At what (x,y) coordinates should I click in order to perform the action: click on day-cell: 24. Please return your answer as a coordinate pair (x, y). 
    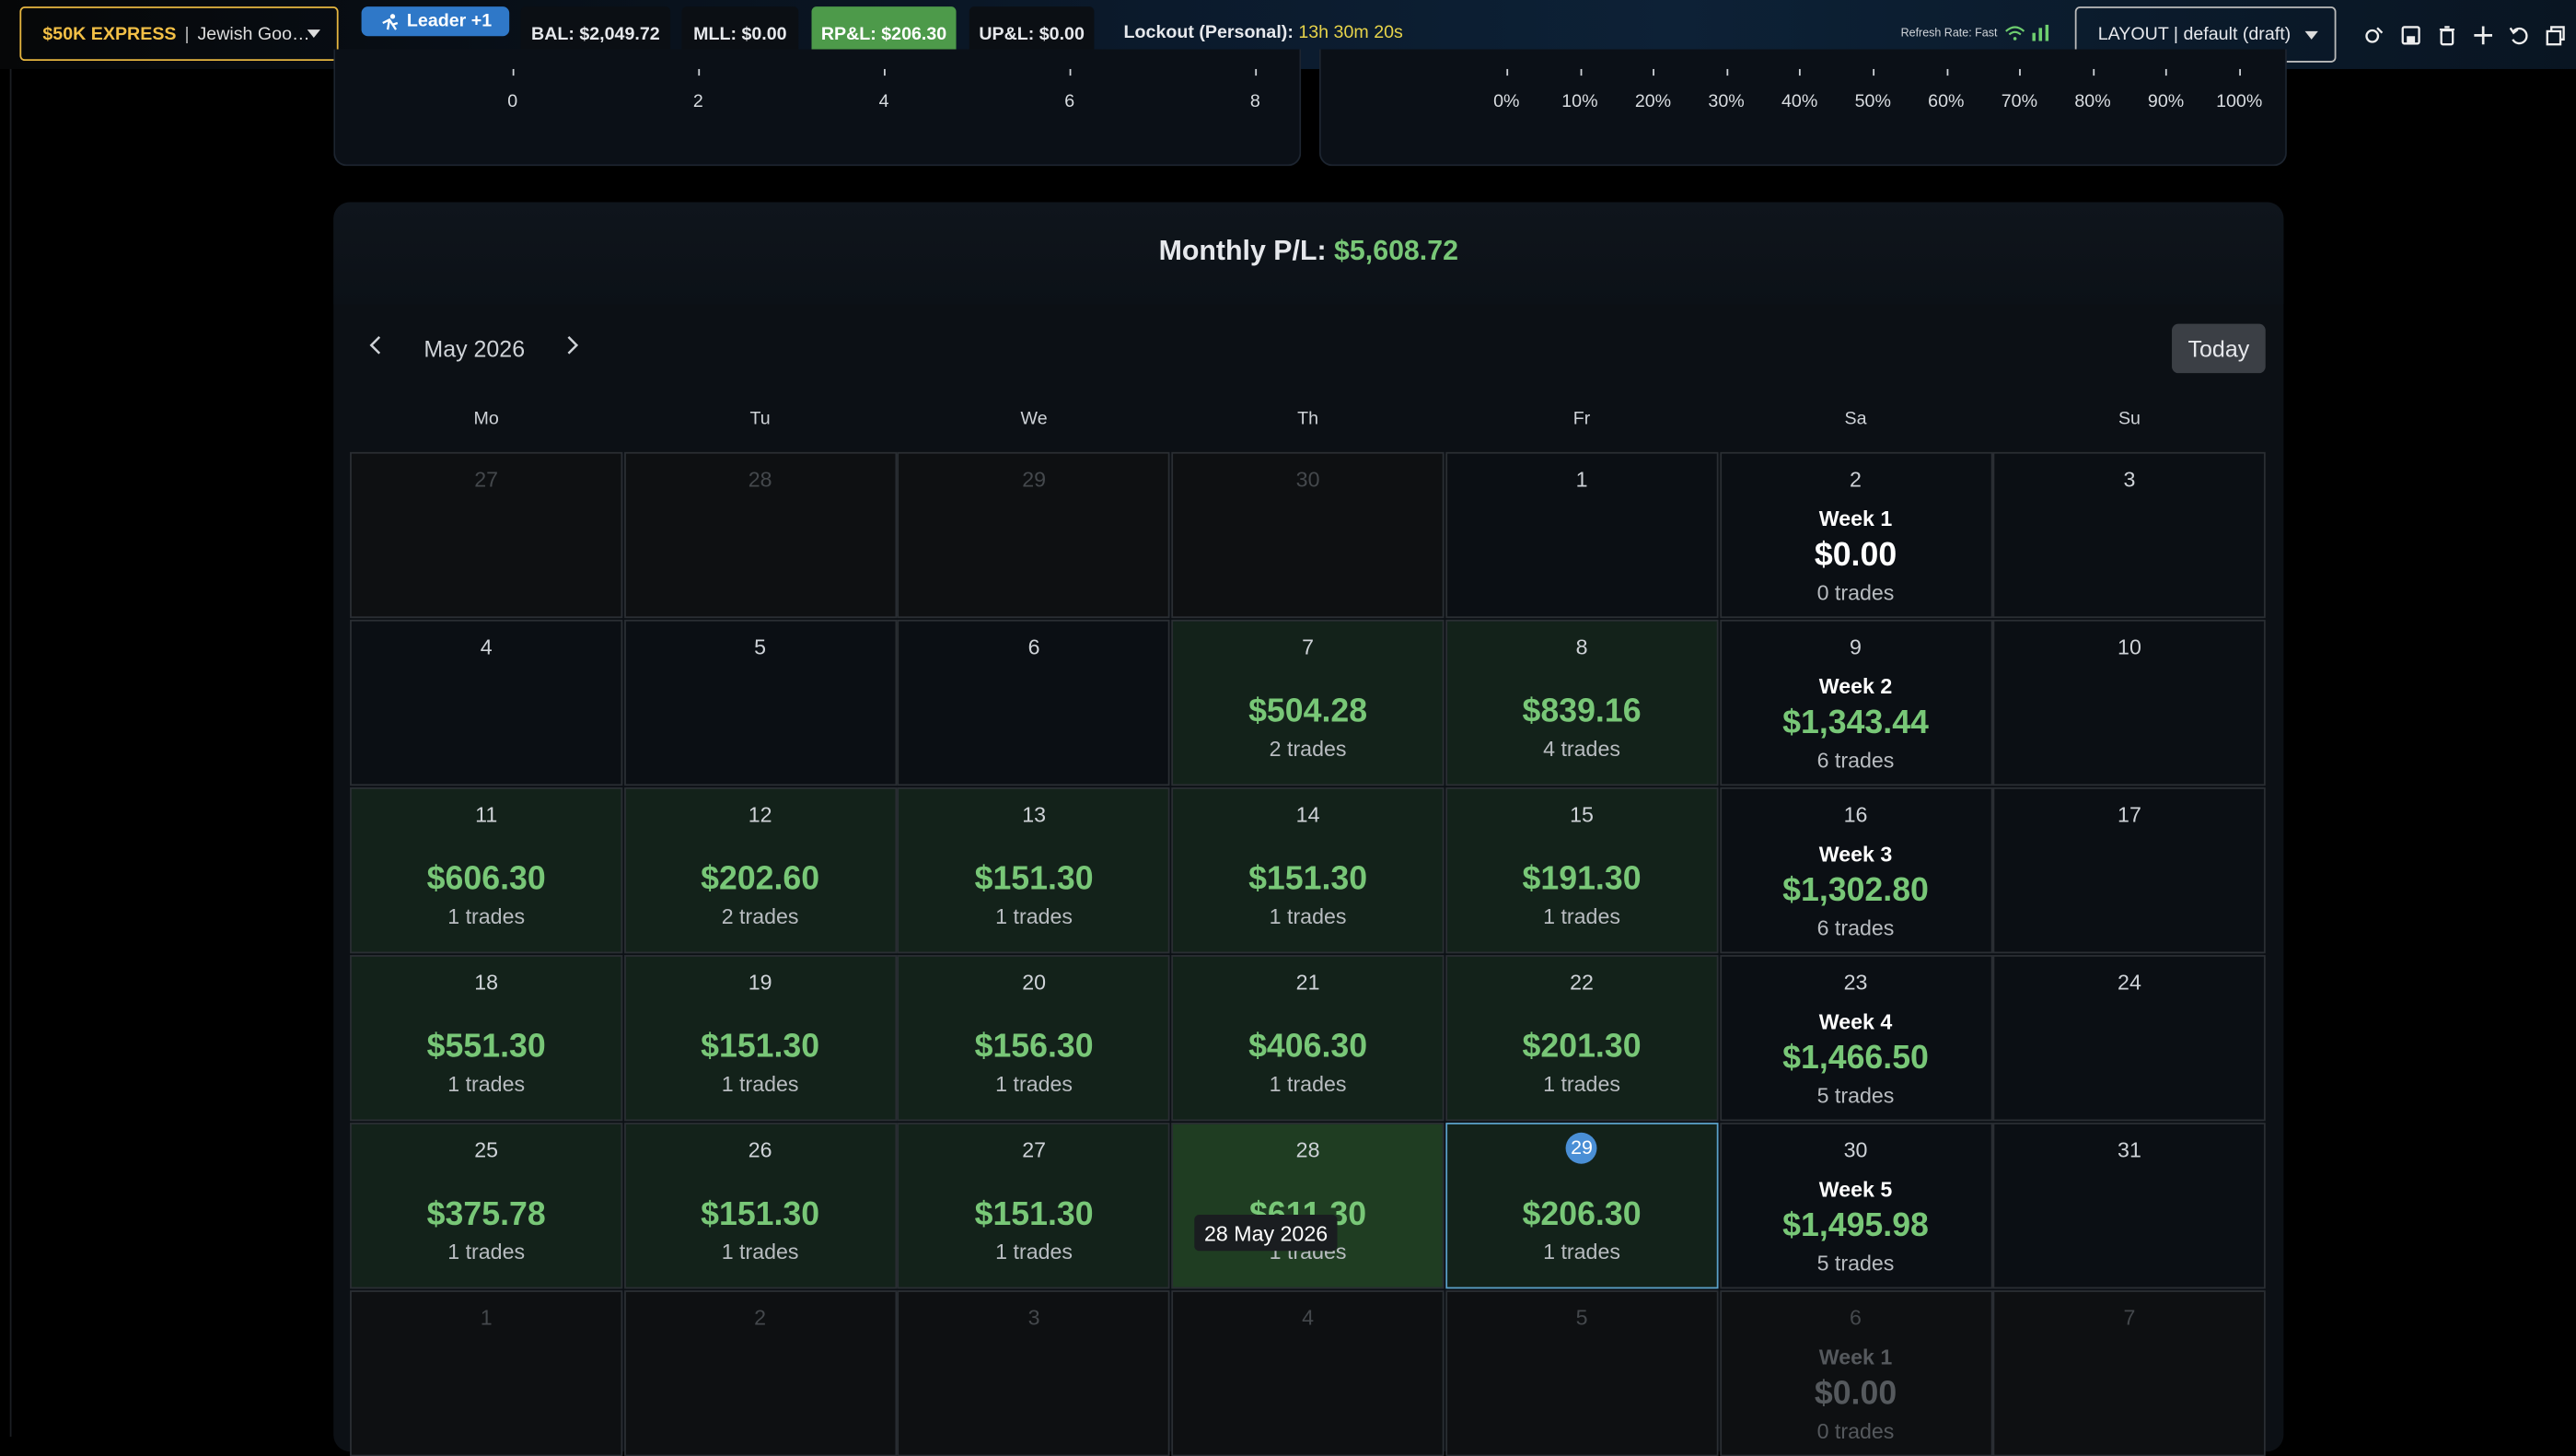
    Looking at the image, I should click on (2129, 1038).